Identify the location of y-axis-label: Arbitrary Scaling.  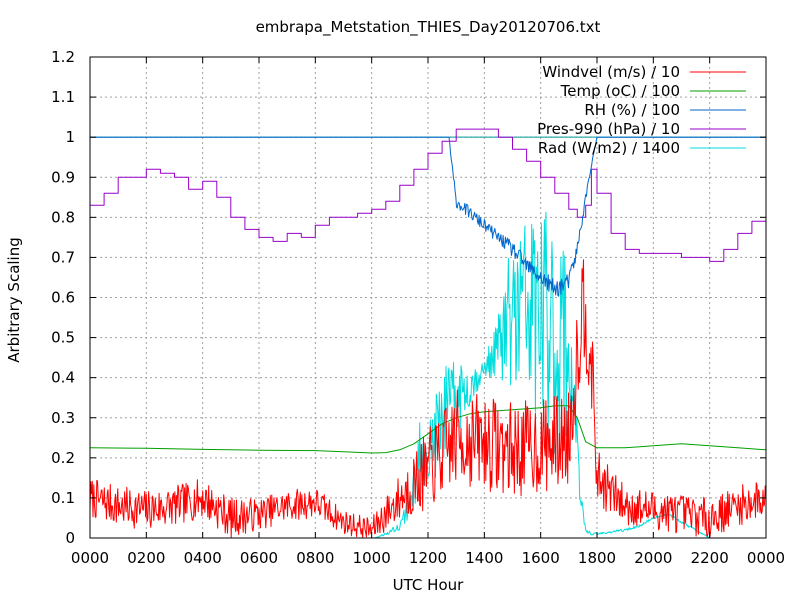
(14, 300).